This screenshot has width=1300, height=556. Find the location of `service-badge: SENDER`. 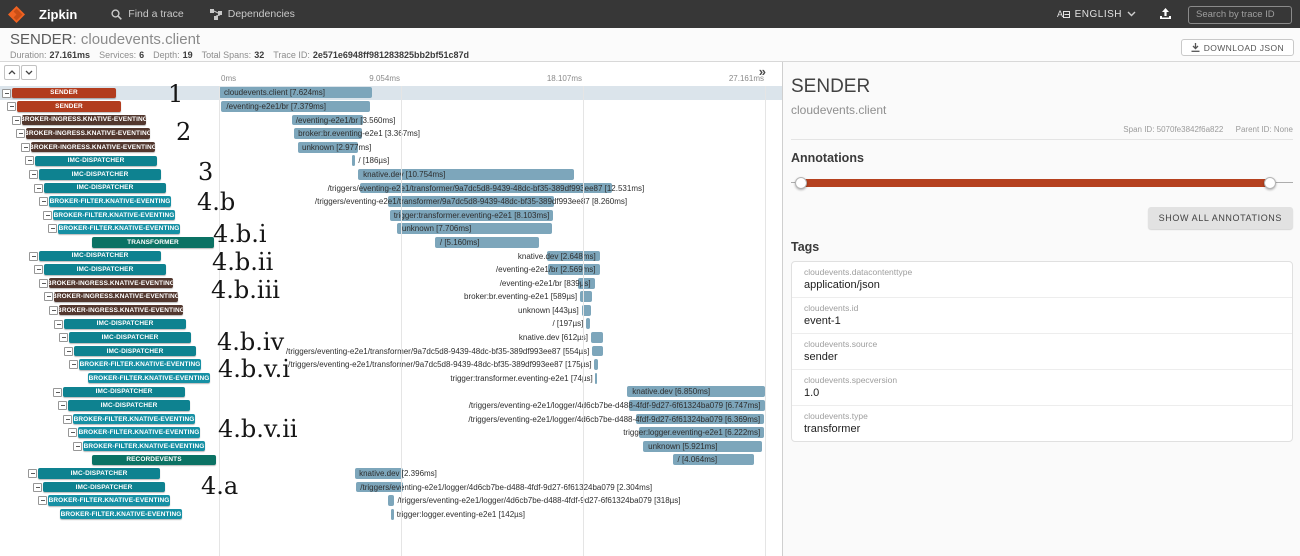

service-badge: SENDER is located at coordinates (64, 92).